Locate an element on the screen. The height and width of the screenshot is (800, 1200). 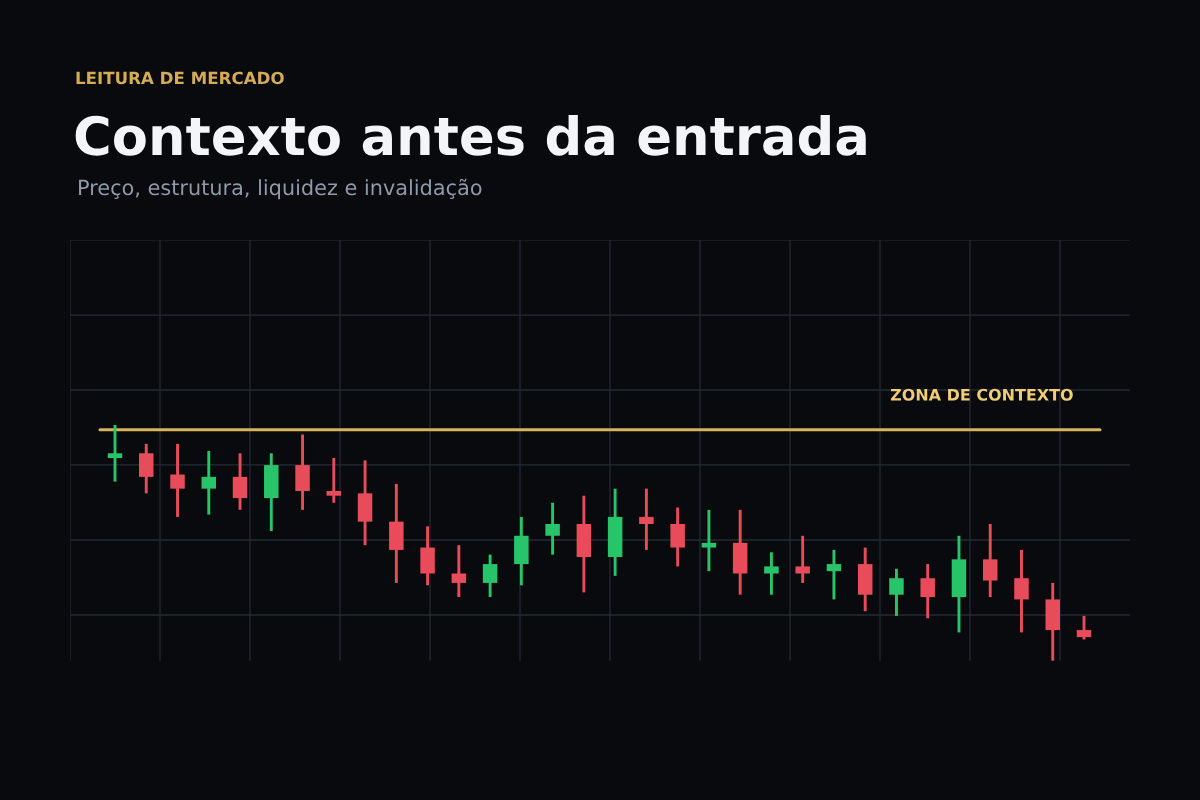
chart-subtitle: Preço, estrutura, liquidez e invalidação is located at coordinates (280, 189).